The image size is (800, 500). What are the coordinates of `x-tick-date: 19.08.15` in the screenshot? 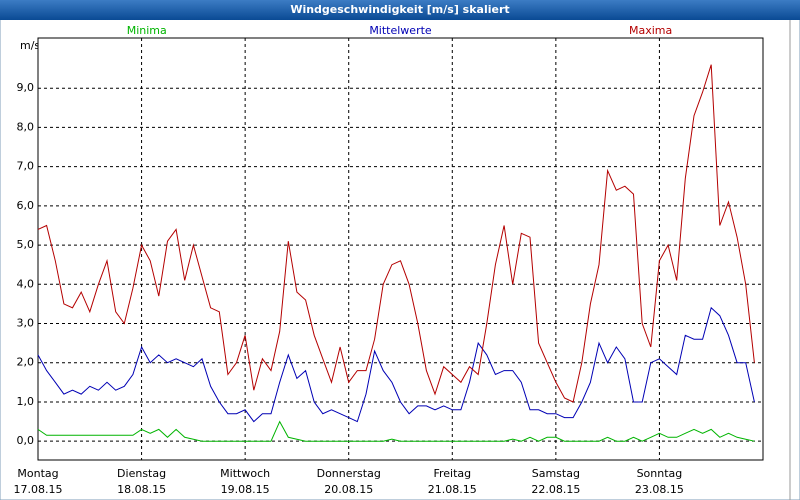 It's located at (245, 489).